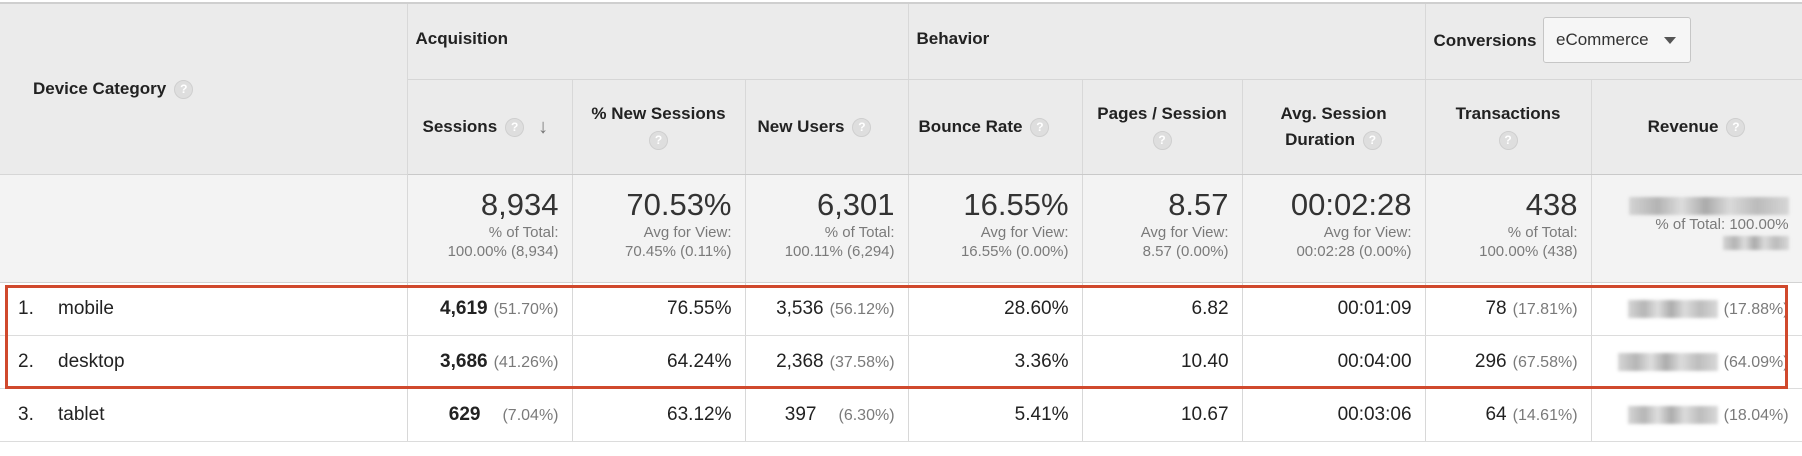 The image size is (1802, 456). Describe the element at coordinates (1683, 126) in the screenshot. I see `col-label-revenue: Revenue` at that location.